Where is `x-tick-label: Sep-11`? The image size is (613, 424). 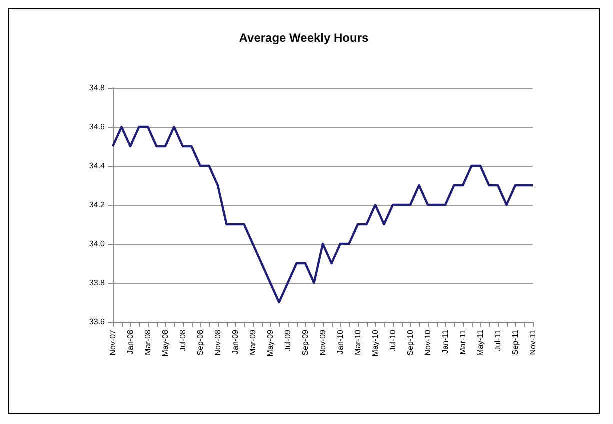
x-tick-label: Sep-11 is located at coordinates (515, 342).